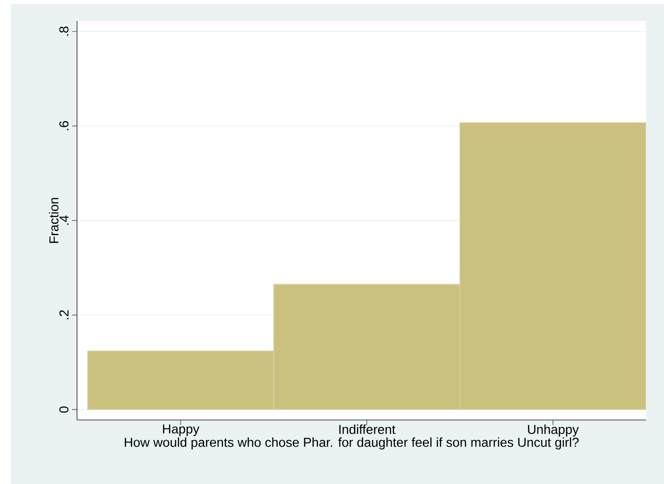 The height and width of the screenshot is (484, 664). Describe the element at coordinates (553, 430) in the screenshot. I see `x-tick-label: Unhappy` at that location.